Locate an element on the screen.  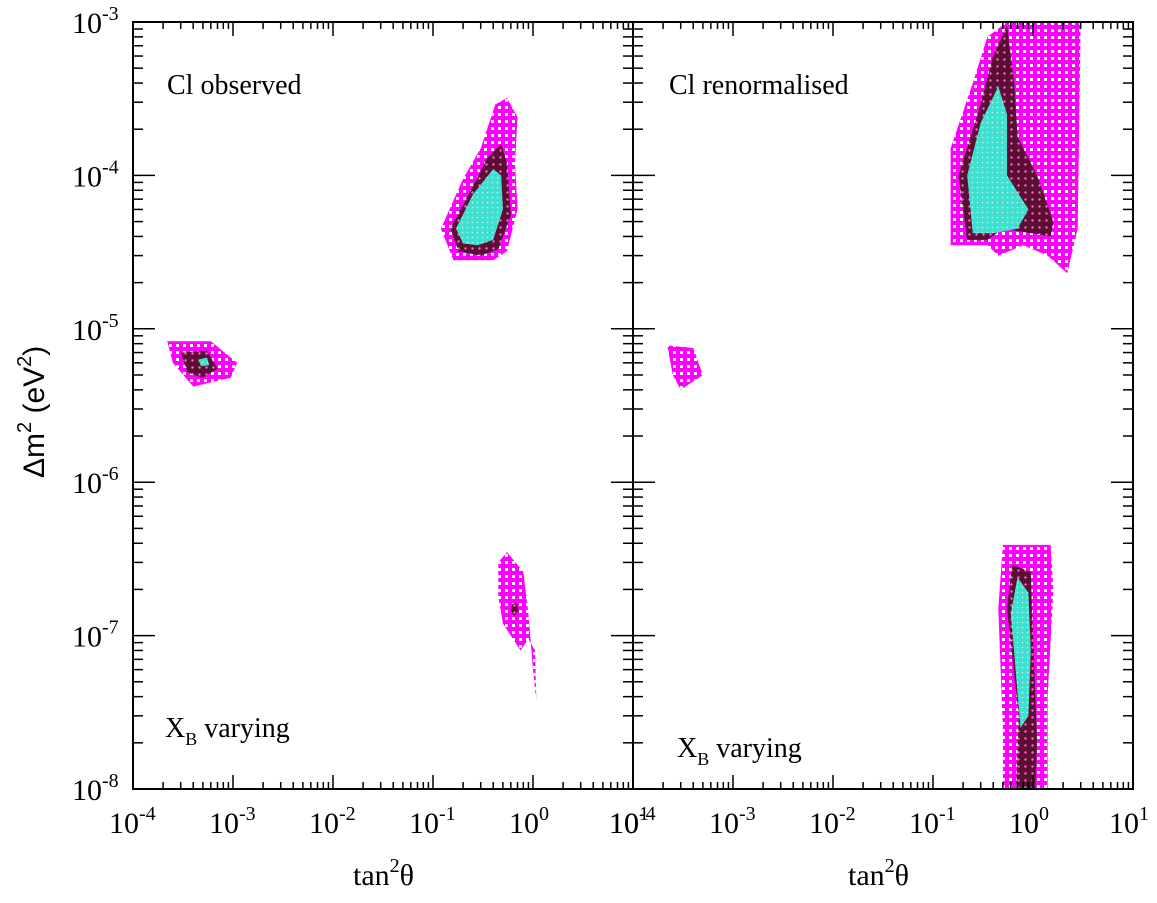
panel-left-subtitle: XB varying is located at coordinates (227, 731).